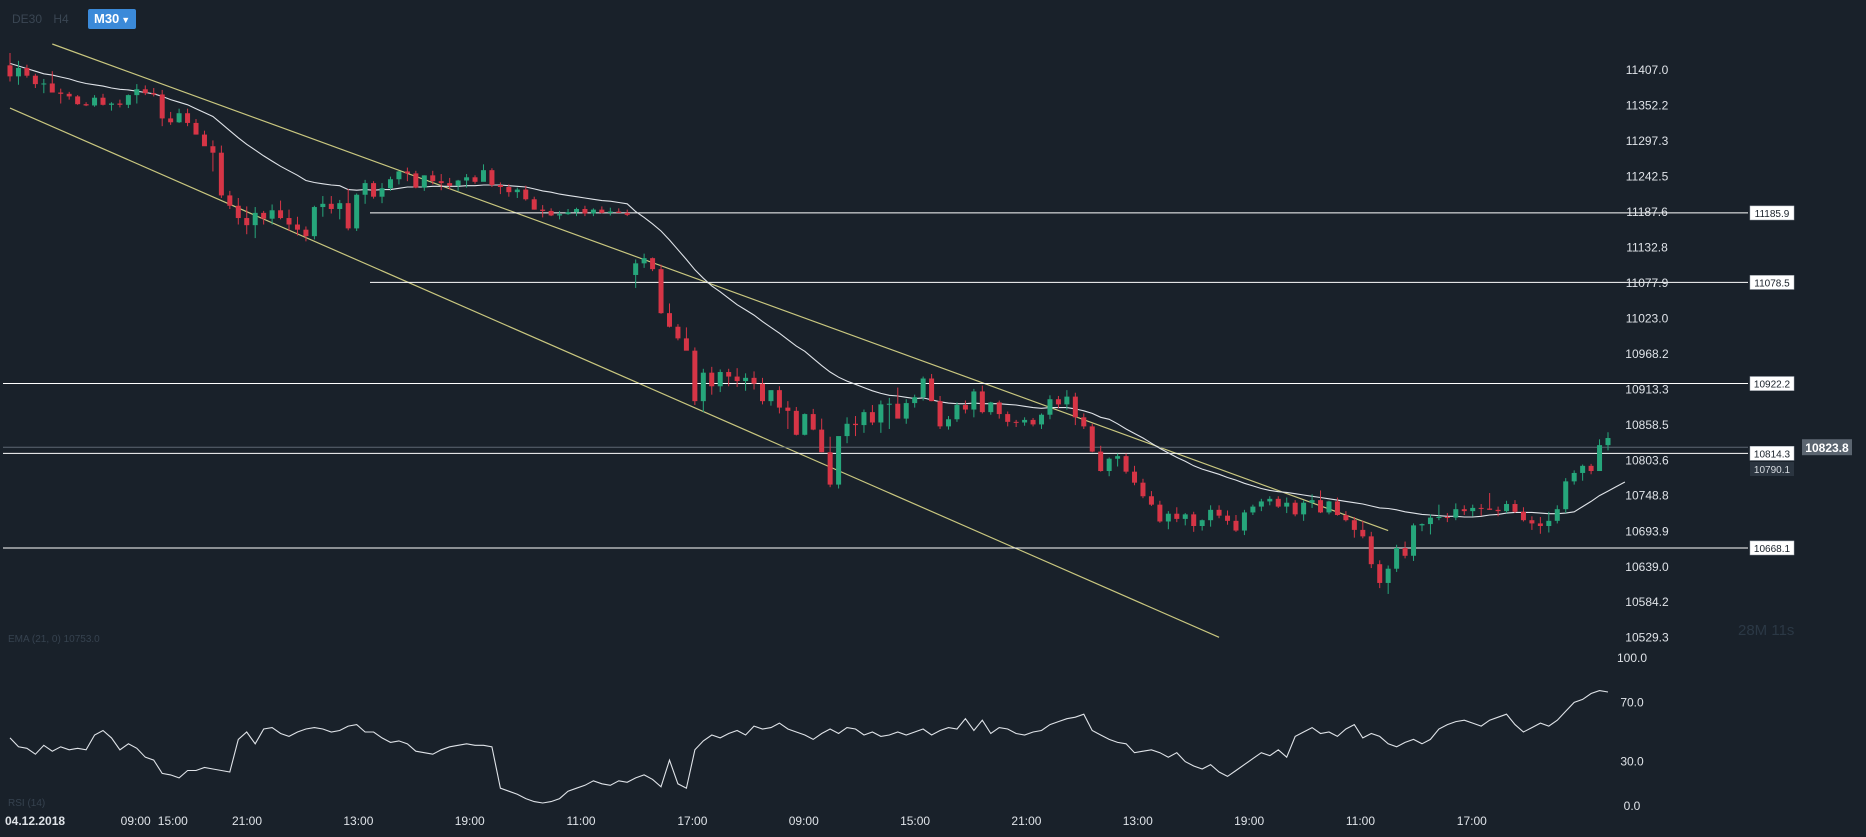  What do you see at coordinates (1647, 567) in the screenshot?
I see `price-tick-label: 10639.0` at bounding box center [1647, 567].